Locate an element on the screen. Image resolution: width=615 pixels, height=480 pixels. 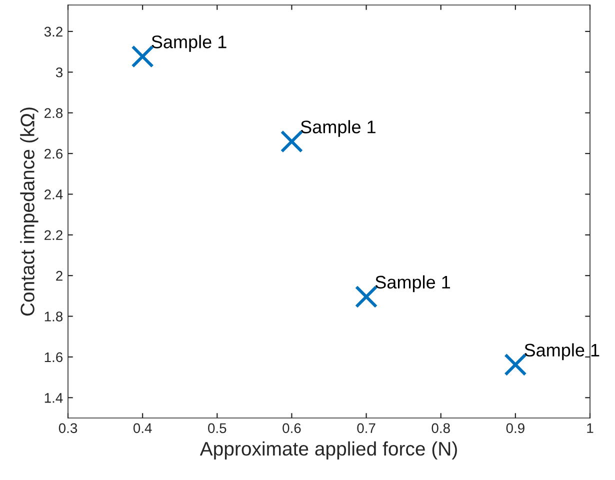
y-tick-label: 2.2 is located at coordinates (53, 235).